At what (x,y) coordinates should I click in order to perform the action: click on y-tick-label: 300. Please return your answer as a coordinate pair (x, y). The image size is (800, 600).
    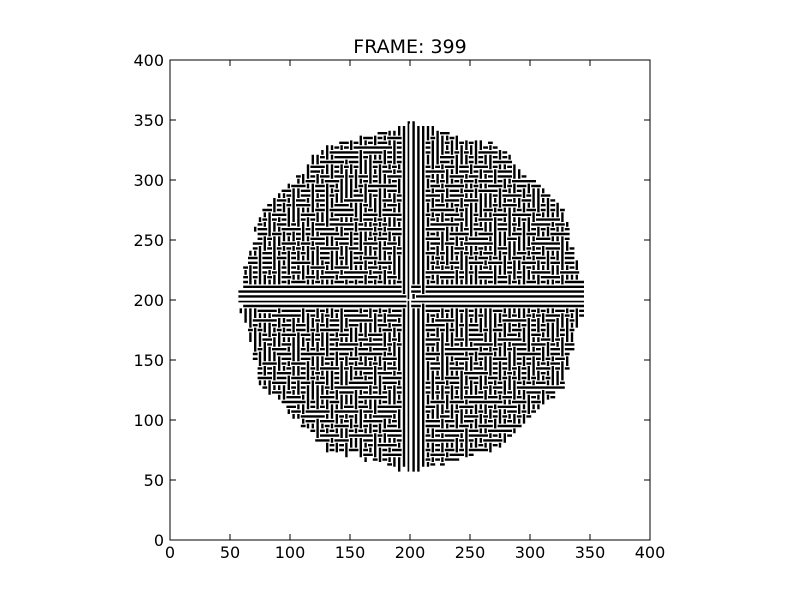
    Looking at the image, I should click on (148, 180).